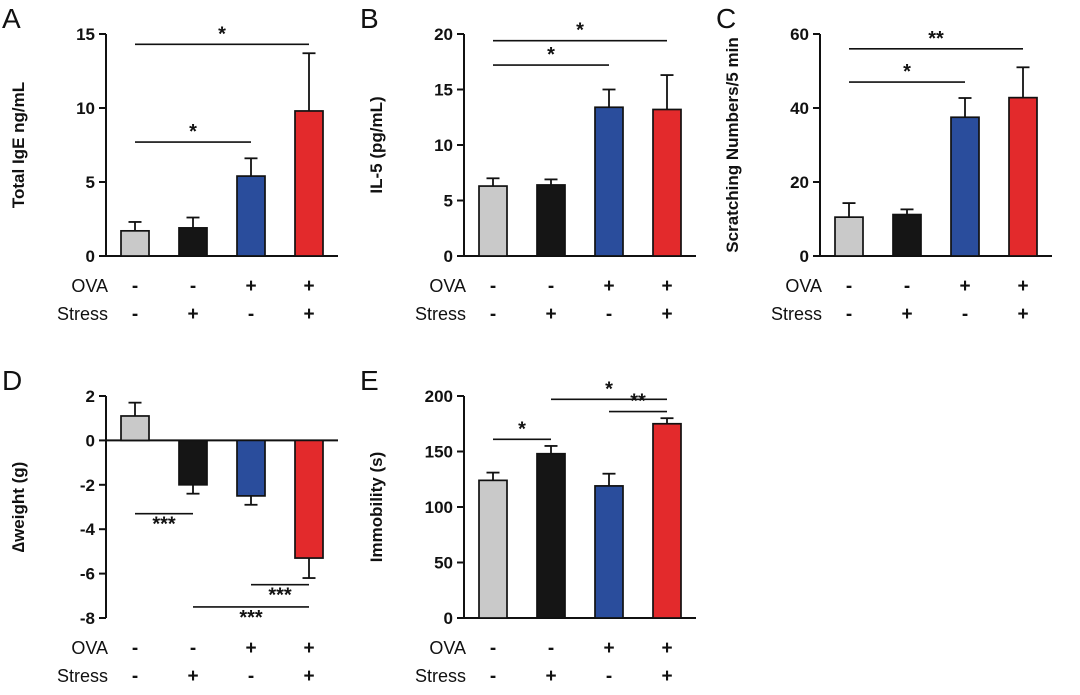 Image resolution: width=1080 pixels, height=695 pixels. I want to click on svg-text: -4, so click(88, 529).